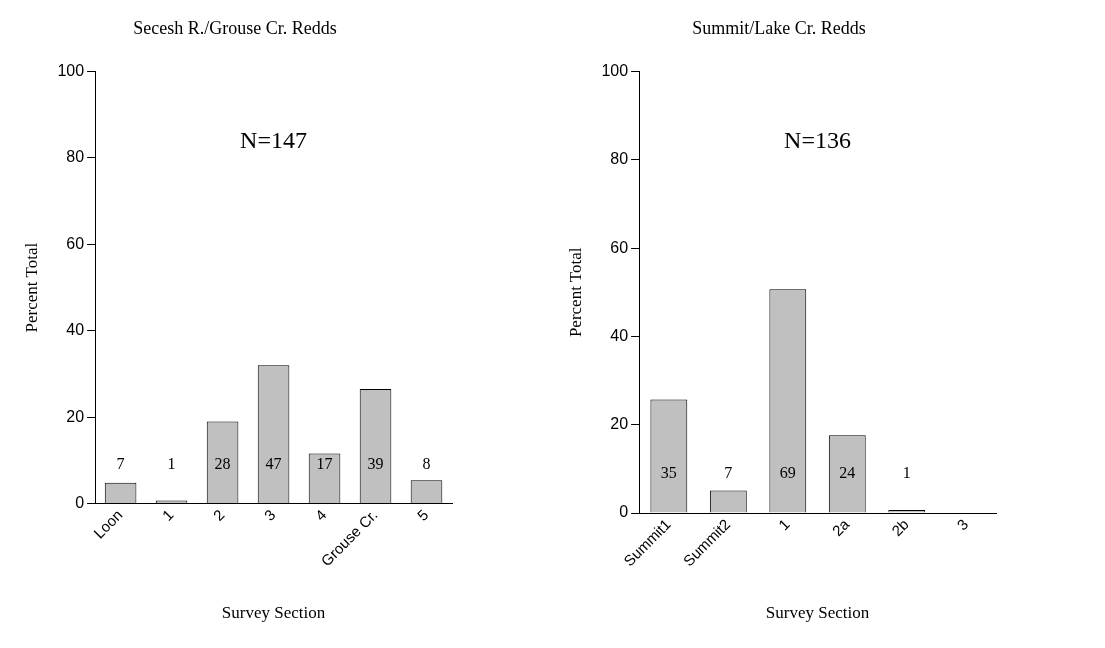 The width and height of the screenshot is (1105, 648). What do you see at coordinates (847, 472) in the screenshot?
I see `annotation: 24` at bounding box center [847, 472].